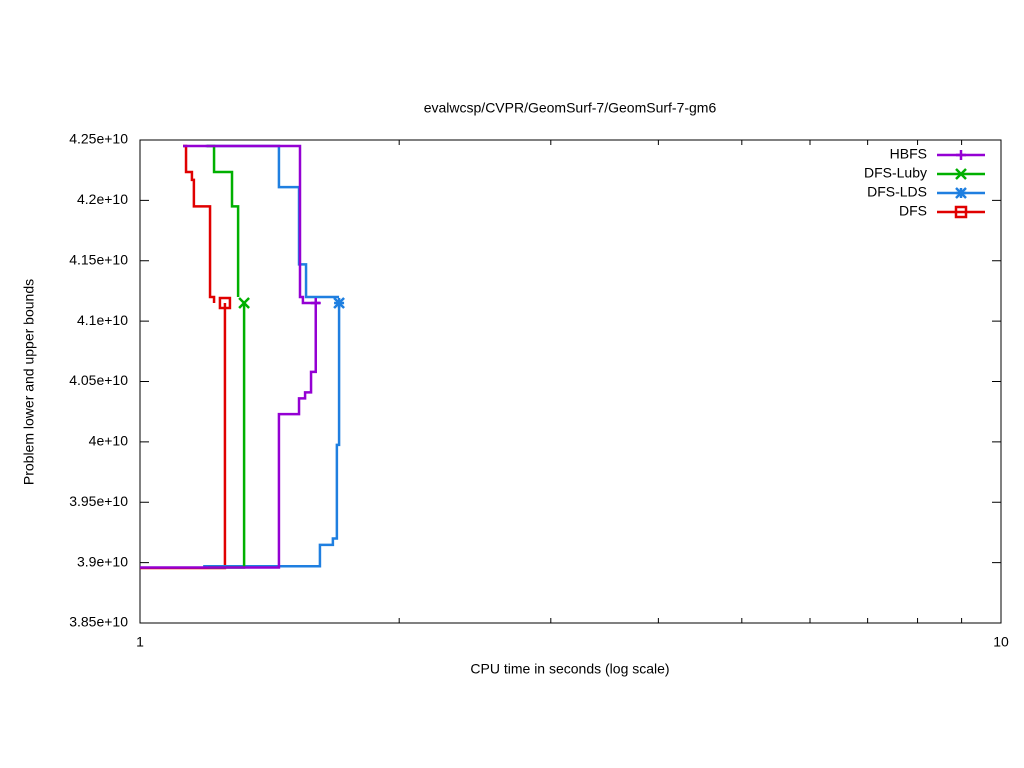 The image size is (1024, 768). I want to click on x-tick-label: 1, so click(140, 642).